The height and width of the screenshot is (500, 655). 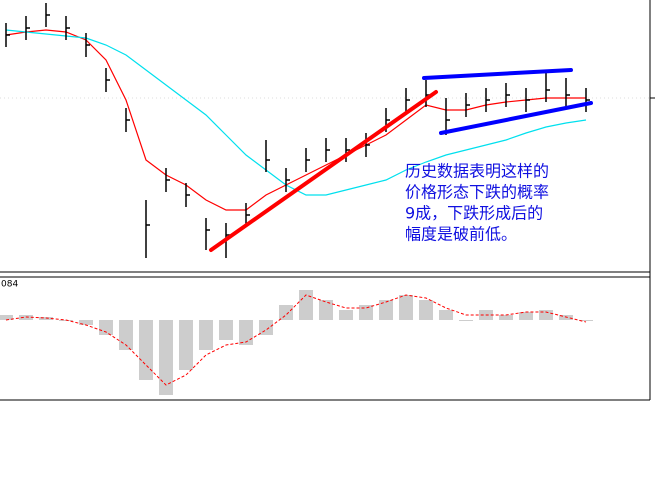 What do you see at coordinates (9, 285) in the screenshot?
I see `indicator-label: 084` at bounding box center [9, 285].